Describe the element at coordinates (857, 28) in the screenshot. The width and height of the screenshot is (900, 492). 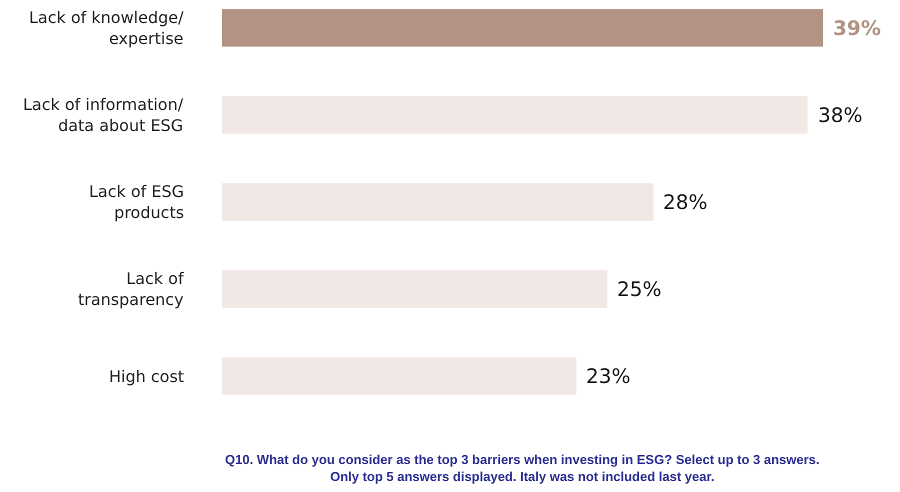
I see `data-label: 39%` at that location.